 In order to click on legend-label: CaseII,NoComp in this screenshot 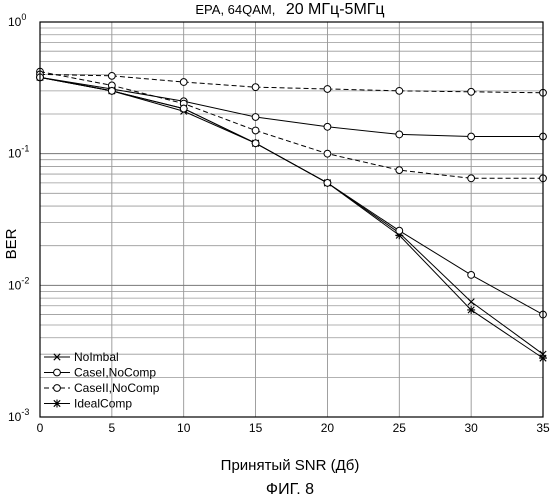, I will do `click(117, 388)`.